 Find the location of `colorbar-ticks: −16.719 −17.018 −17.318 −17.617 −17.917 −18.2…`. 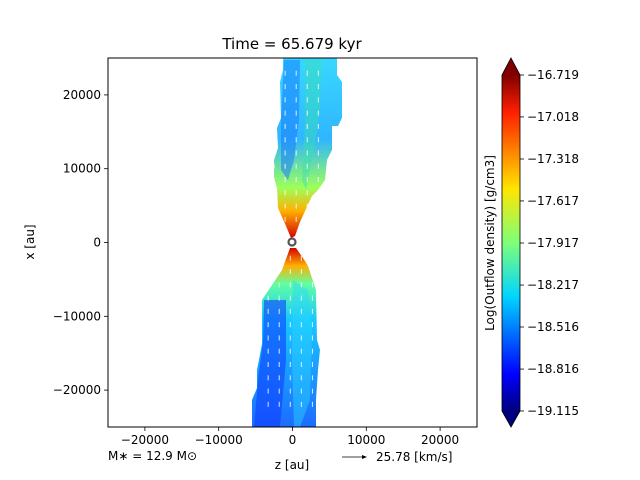

colorbar-ticks: −16.719 −17.018 −17.318 −17.617 −17.917 −18.2… is located at coordinates (549, 243).